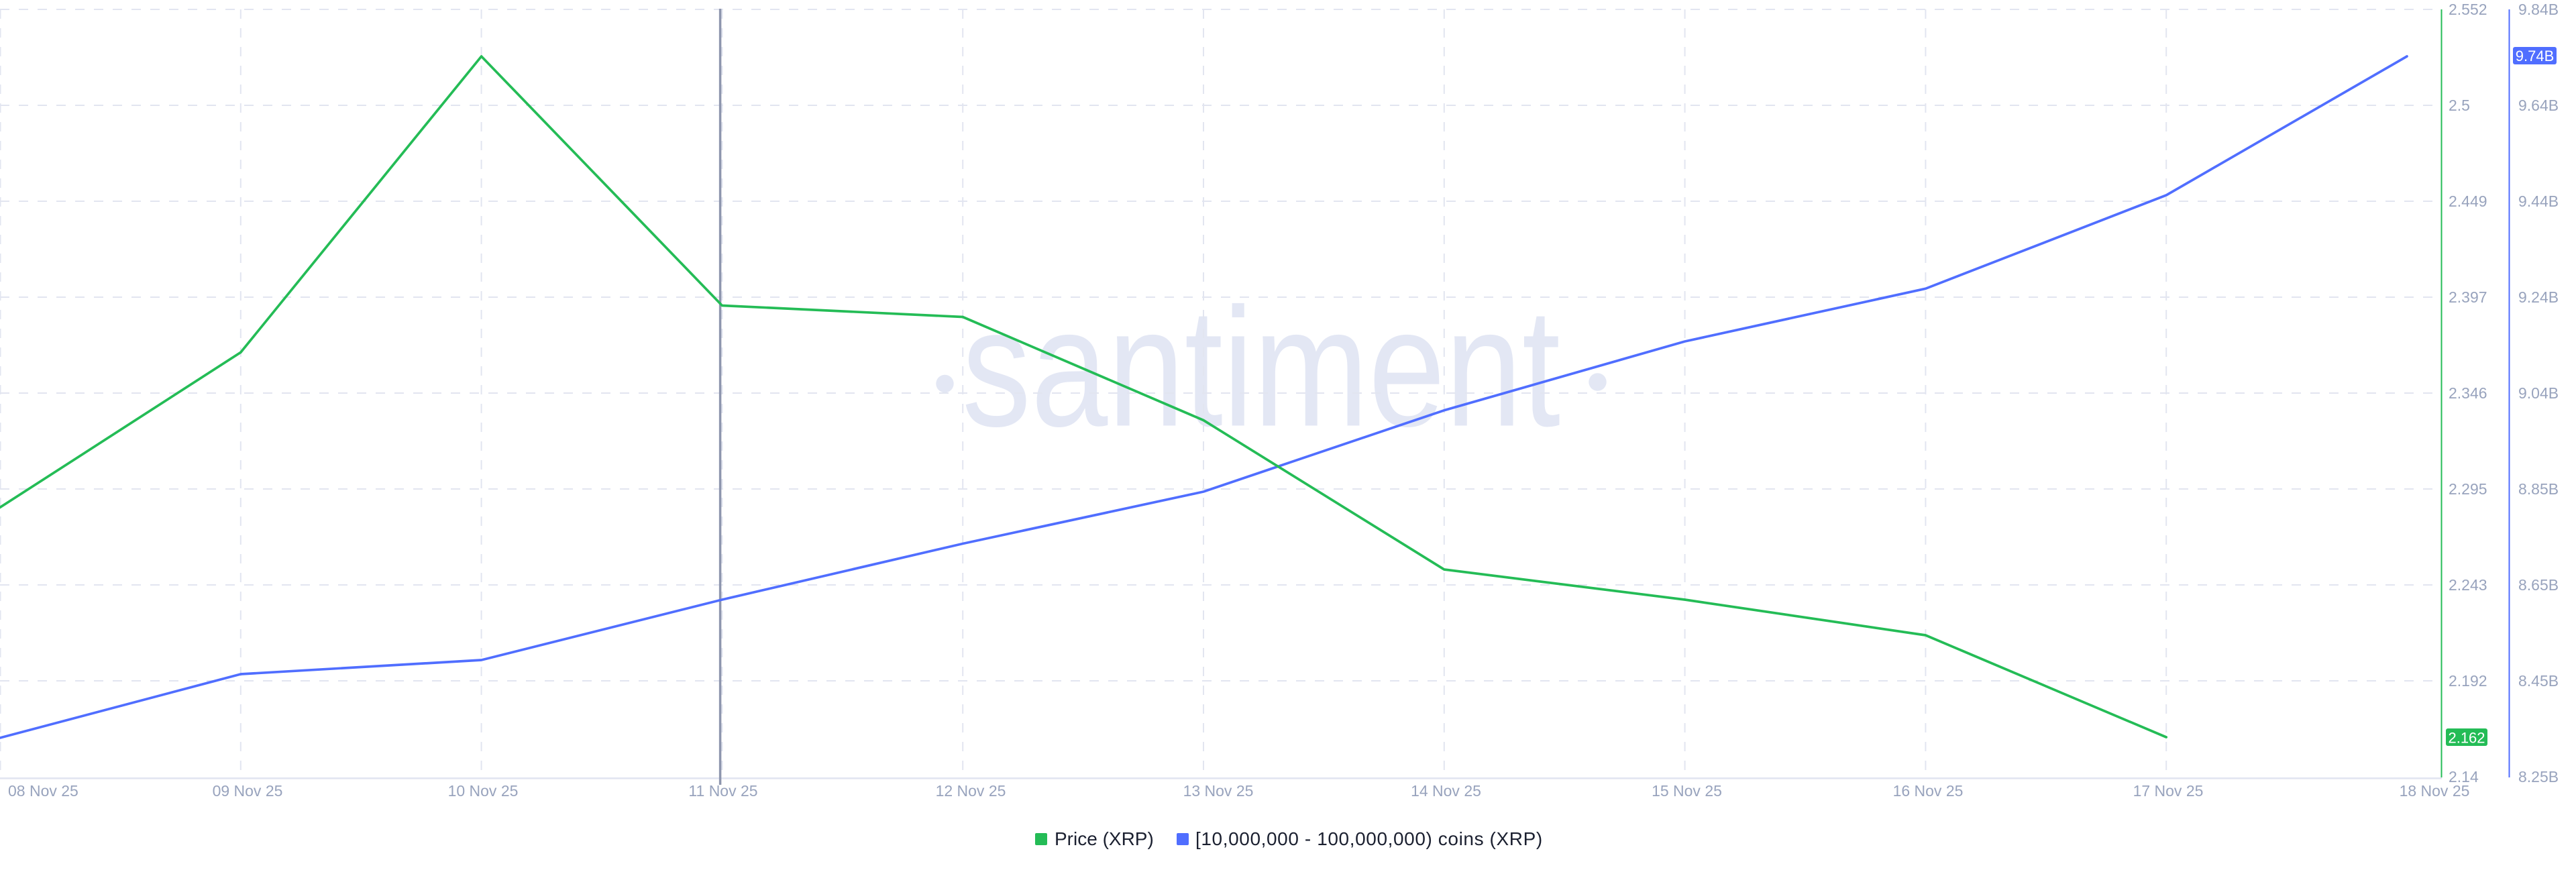 The height and width of the screenshot is (872, 2576). Describe the element at coordinates (2468, 585) in the screenshot. I see `svg-text: 2.243` at that location.